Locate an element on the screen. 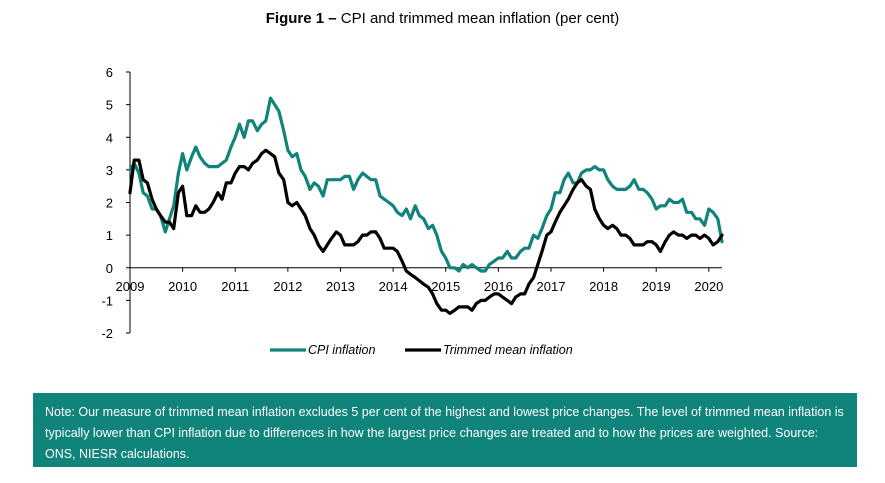 Image resolution: width=885 pixels, height=483 pixels. y-tick-label: 3 is located at coordinates (109, 170).